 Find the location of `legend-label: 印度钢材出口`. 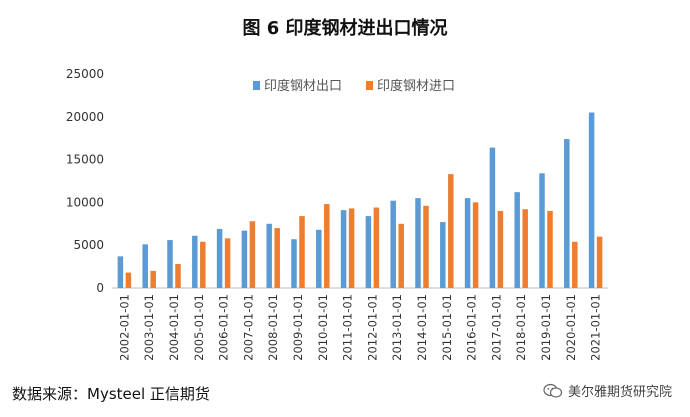

legend-label: 印度钢材出口 is located at coordinates (303, 86).